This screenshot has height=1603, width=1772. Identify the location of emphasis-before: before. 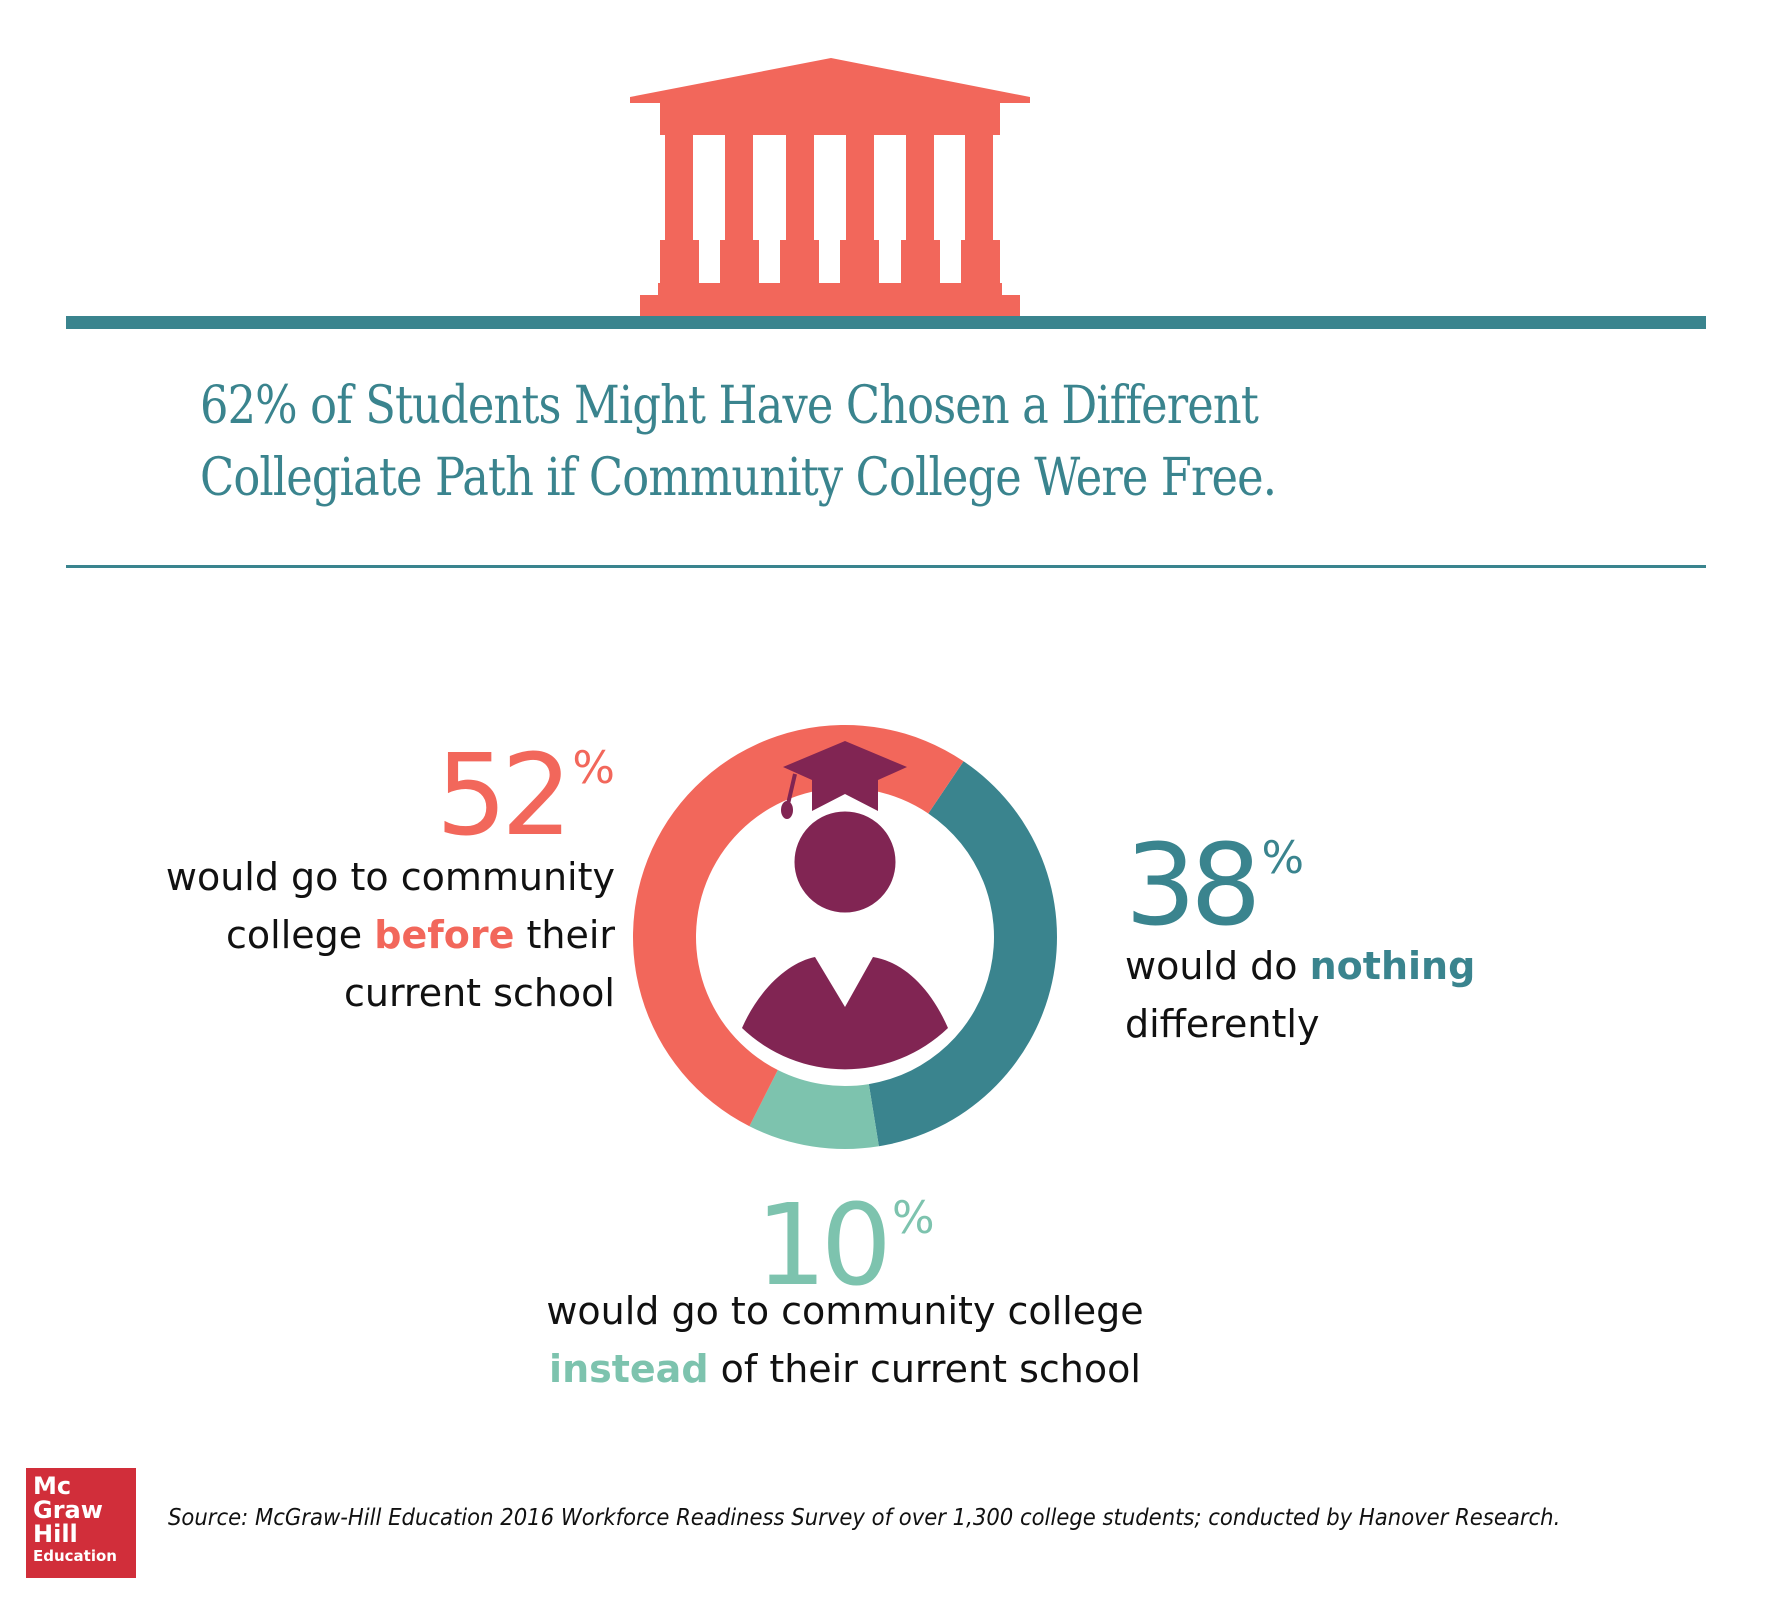
(444, 935).